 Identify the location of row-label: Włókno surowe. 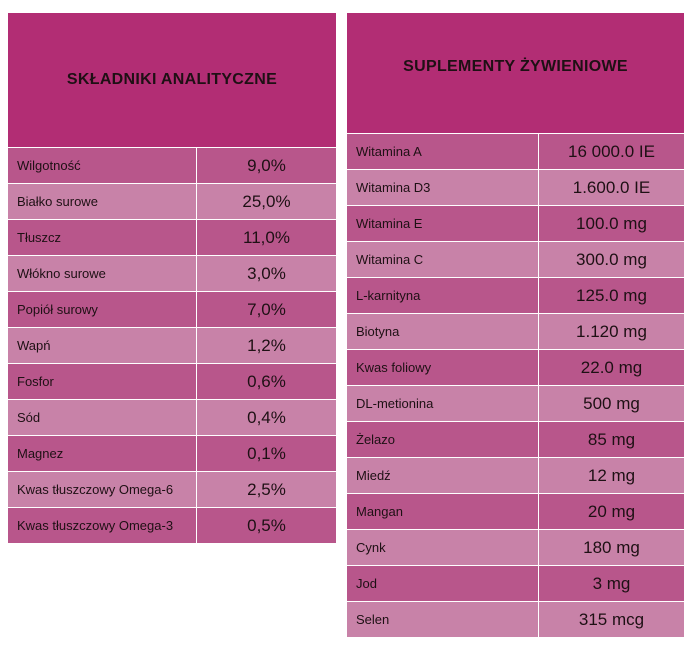
(102, 273).